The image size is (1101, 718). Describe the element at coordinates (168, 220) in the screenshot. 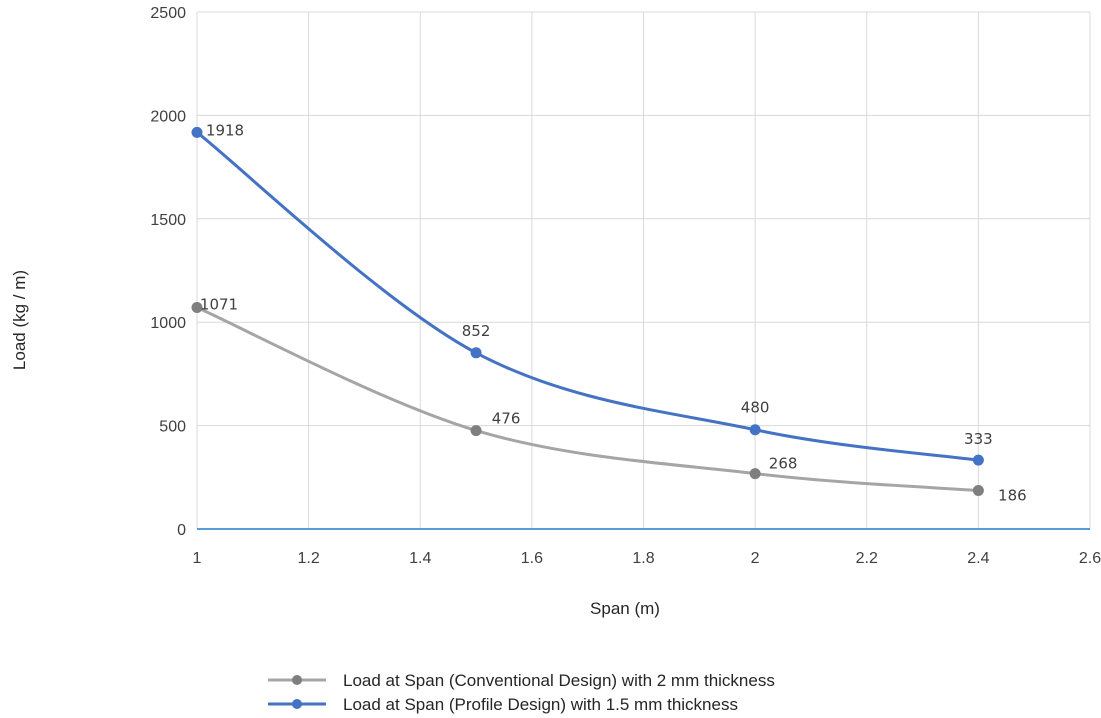

I see `y-tick-label: 1500` at that location.